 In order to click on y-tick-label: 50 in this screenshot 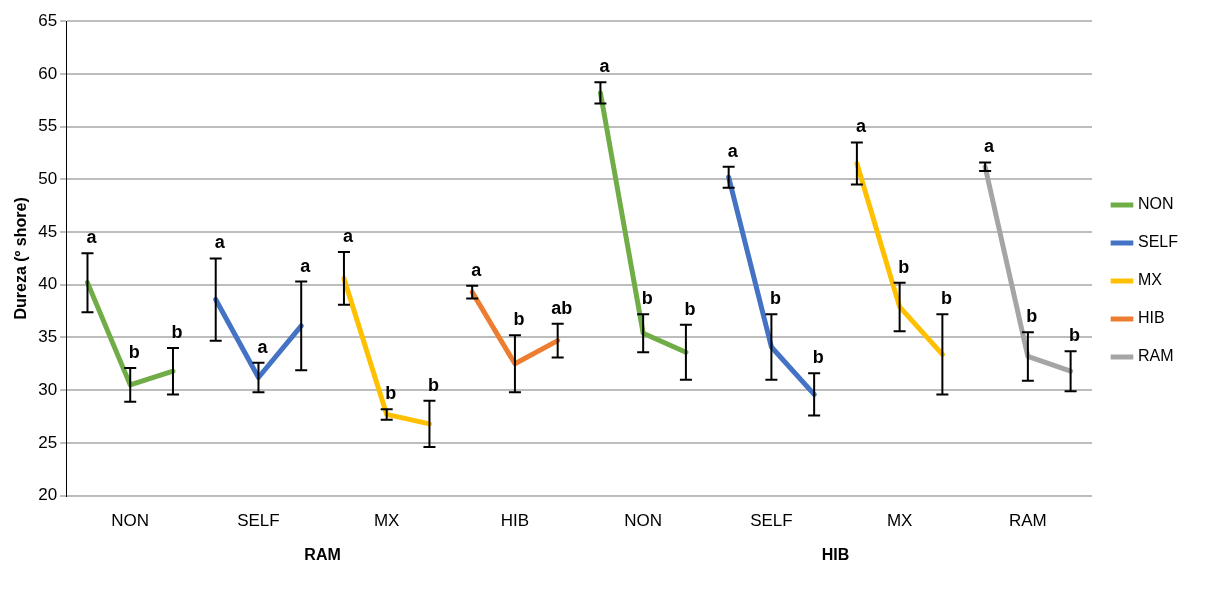, I will do `click(48, 179)`.